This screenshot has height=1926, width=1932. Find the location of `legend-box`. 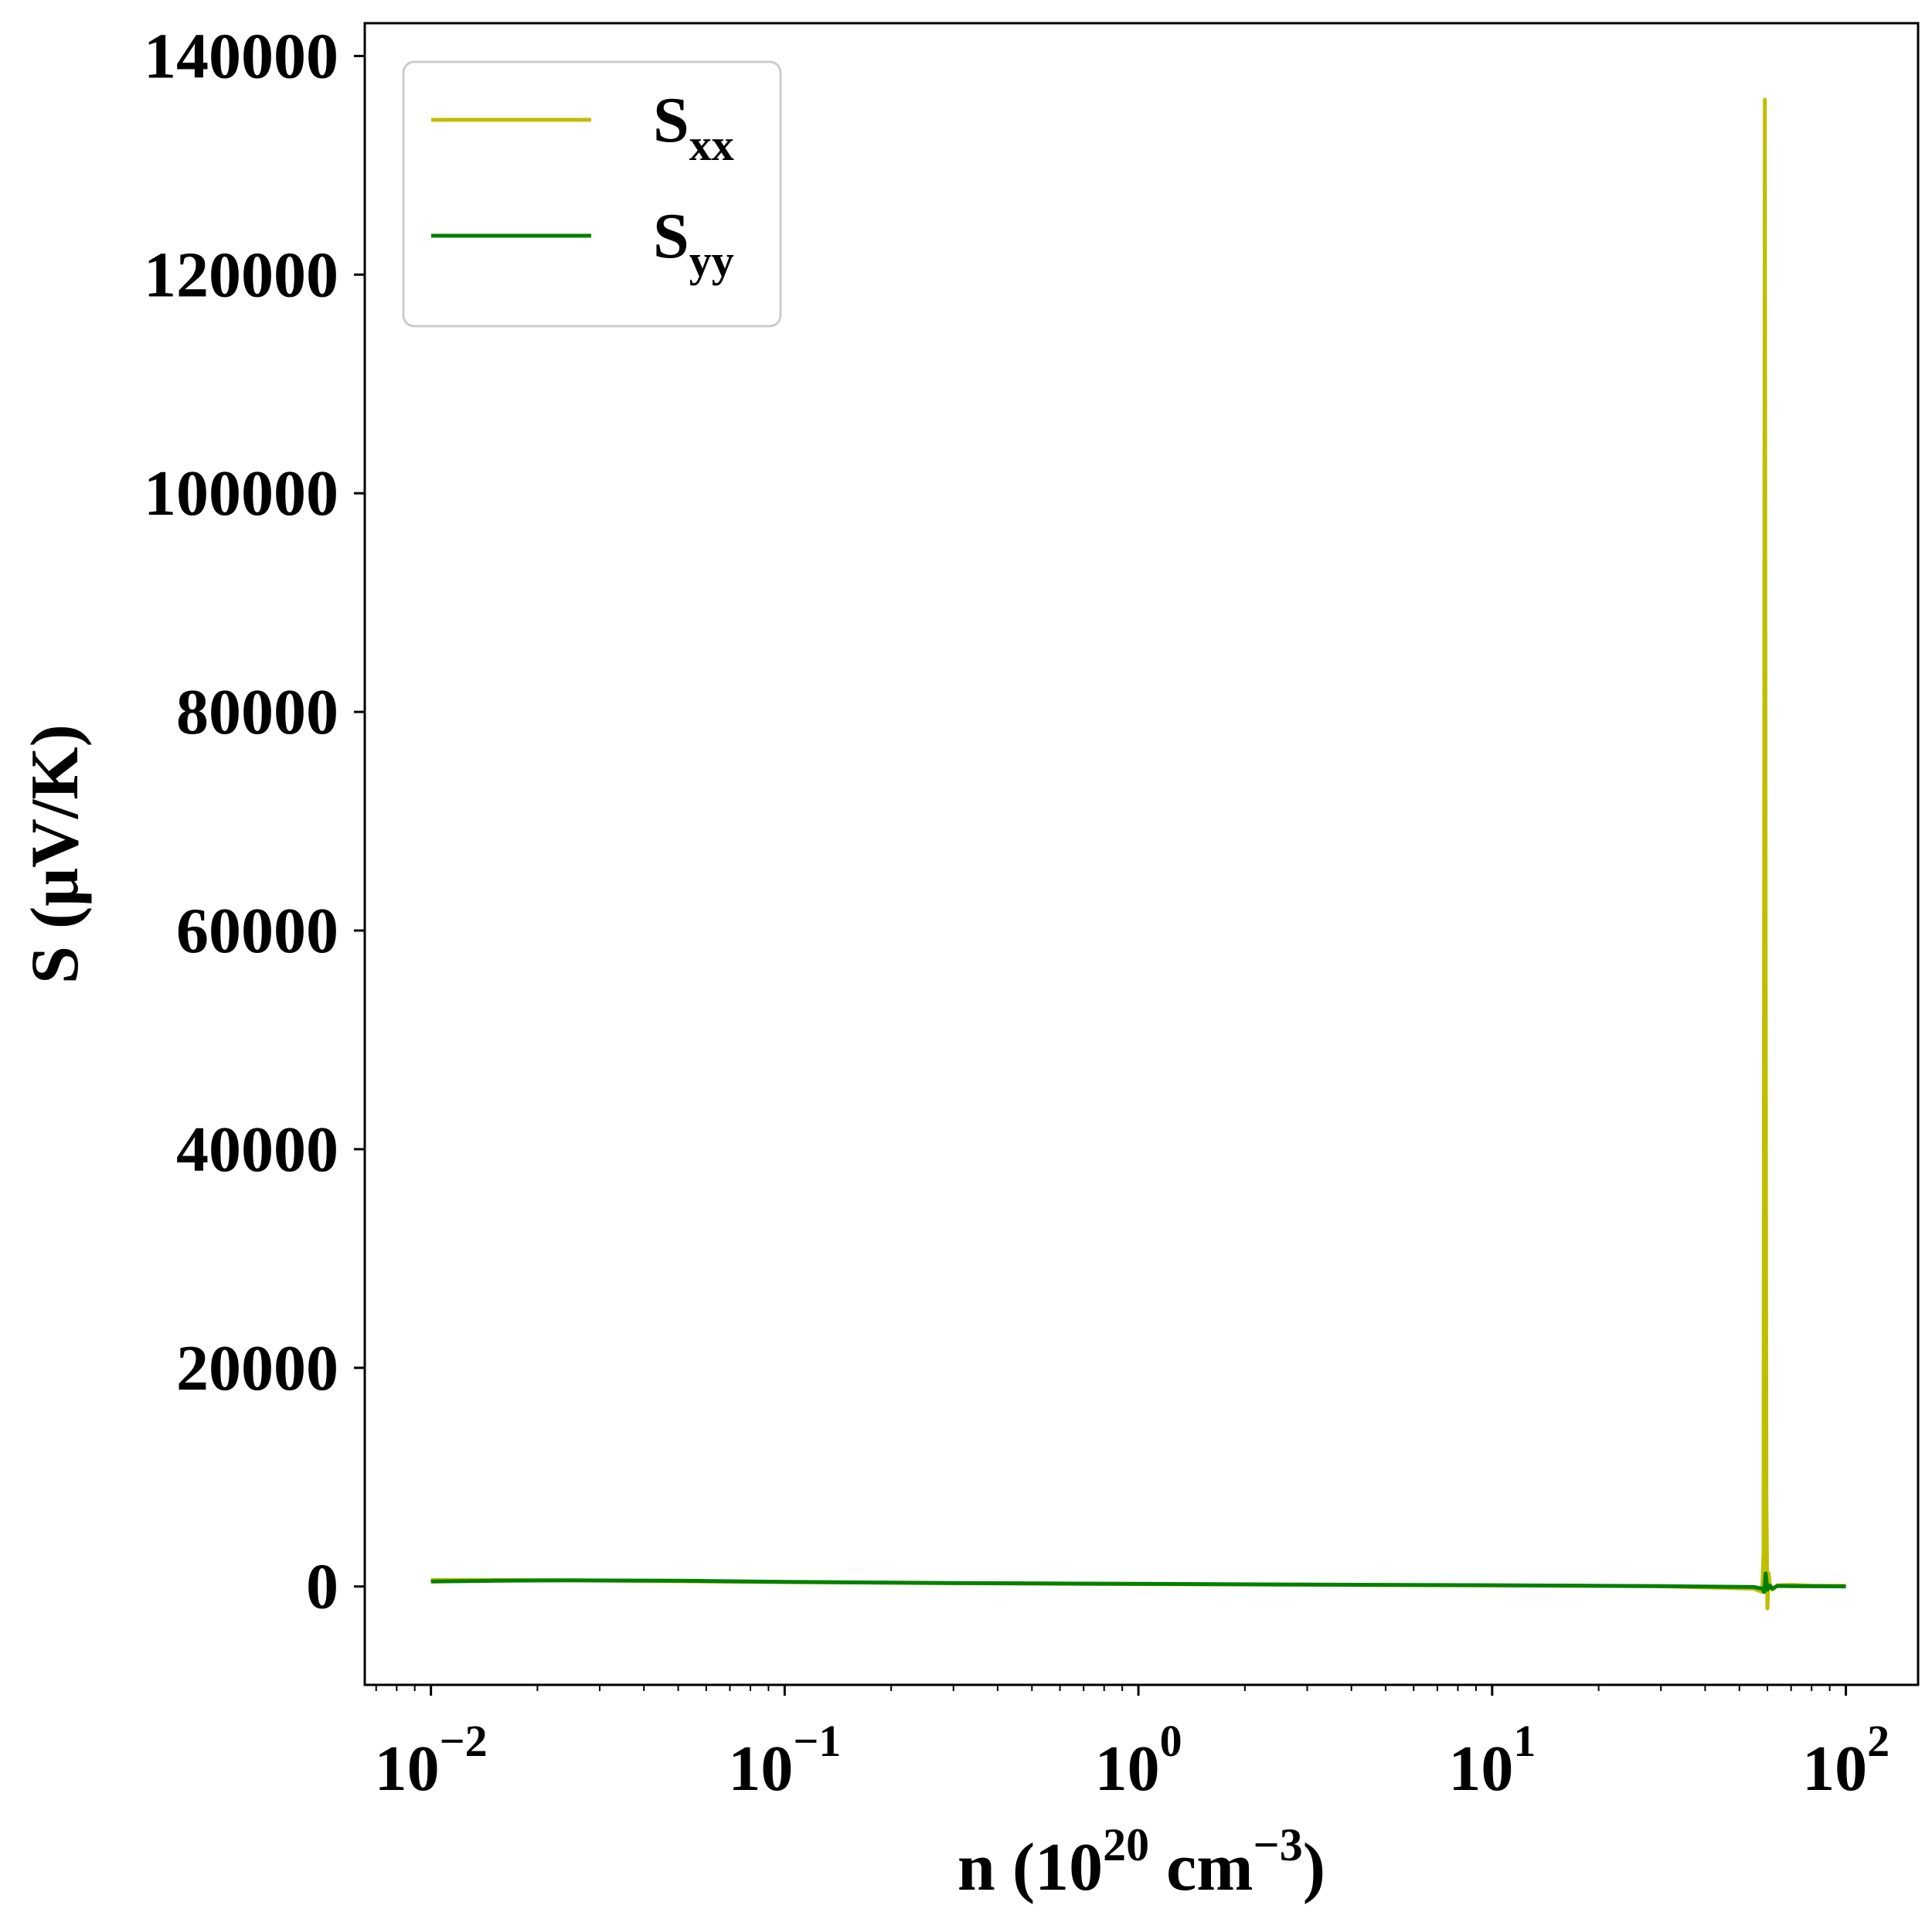

legend-box is located at coordinates (592, 194).